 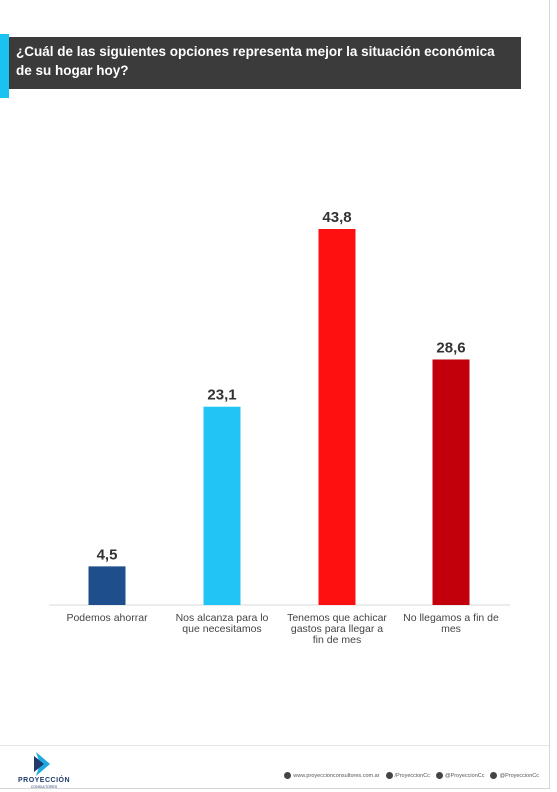 I want to click on proyeccion-logo: PROYECCIÓN CONSULTORES, so click(x=44, y=769).